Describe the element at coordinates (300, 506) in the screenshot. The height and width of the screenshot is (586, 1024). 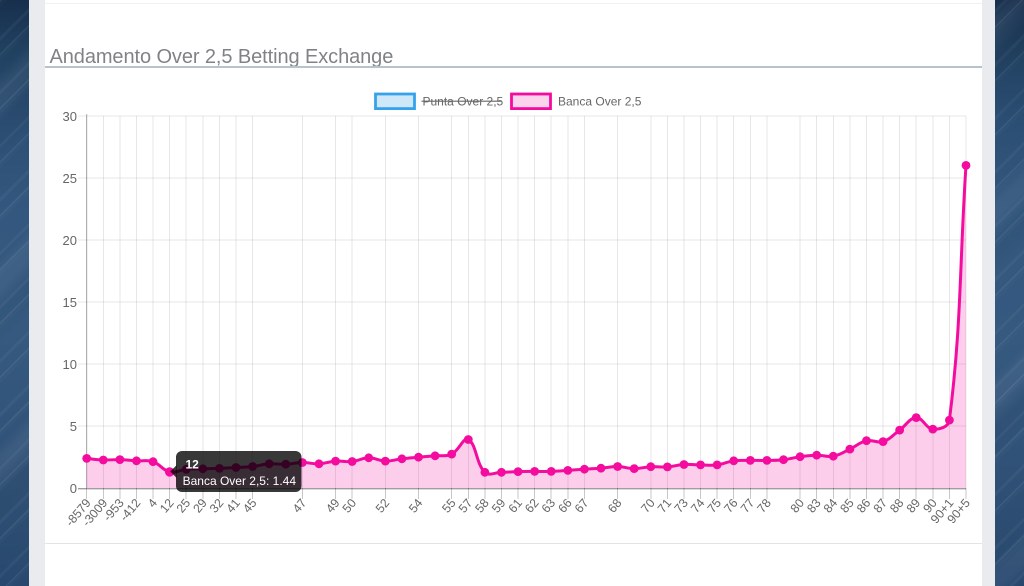
I see `svg-text: 47` at that location.